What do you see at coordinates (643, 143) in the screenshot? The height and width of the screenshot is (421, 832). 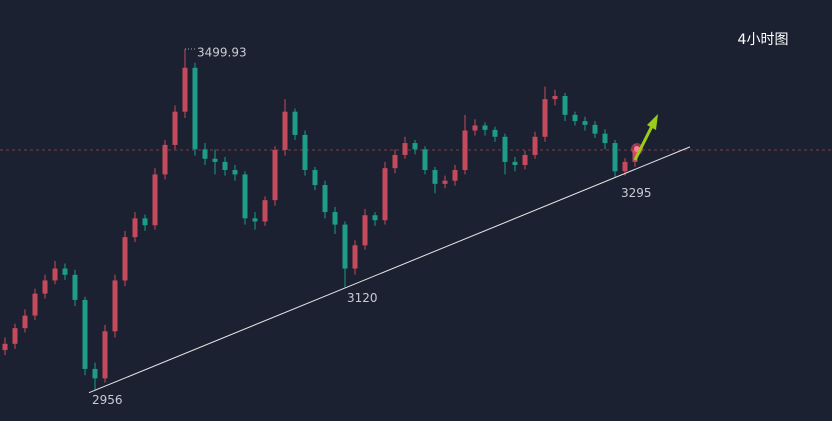 I see `trend-arrow` at bounding box center [643, 143].